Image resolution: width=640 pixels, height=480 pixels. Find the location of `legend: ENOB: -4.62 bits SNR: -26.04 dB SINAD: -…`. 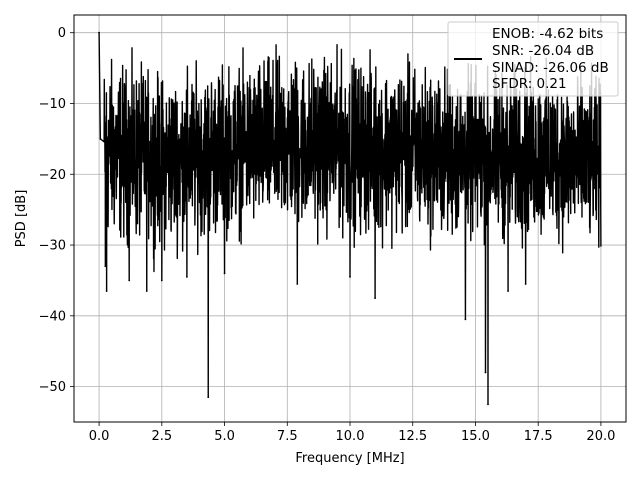

legend: ENOB: -4.62 bits SNR: -26.04 dB SINAD: -… is located at coordinates (533, 59).